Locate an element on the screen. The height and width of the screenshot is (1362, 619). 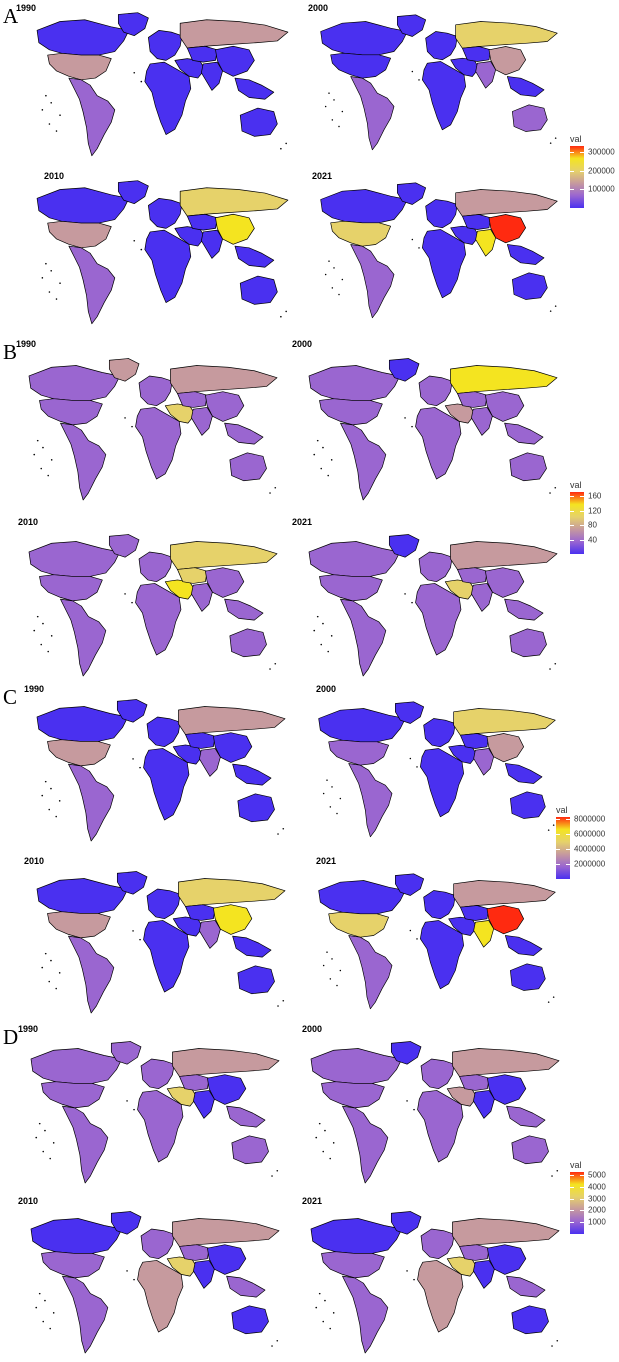
map-year-label: 2000 is located at coordinates (312, 1029).